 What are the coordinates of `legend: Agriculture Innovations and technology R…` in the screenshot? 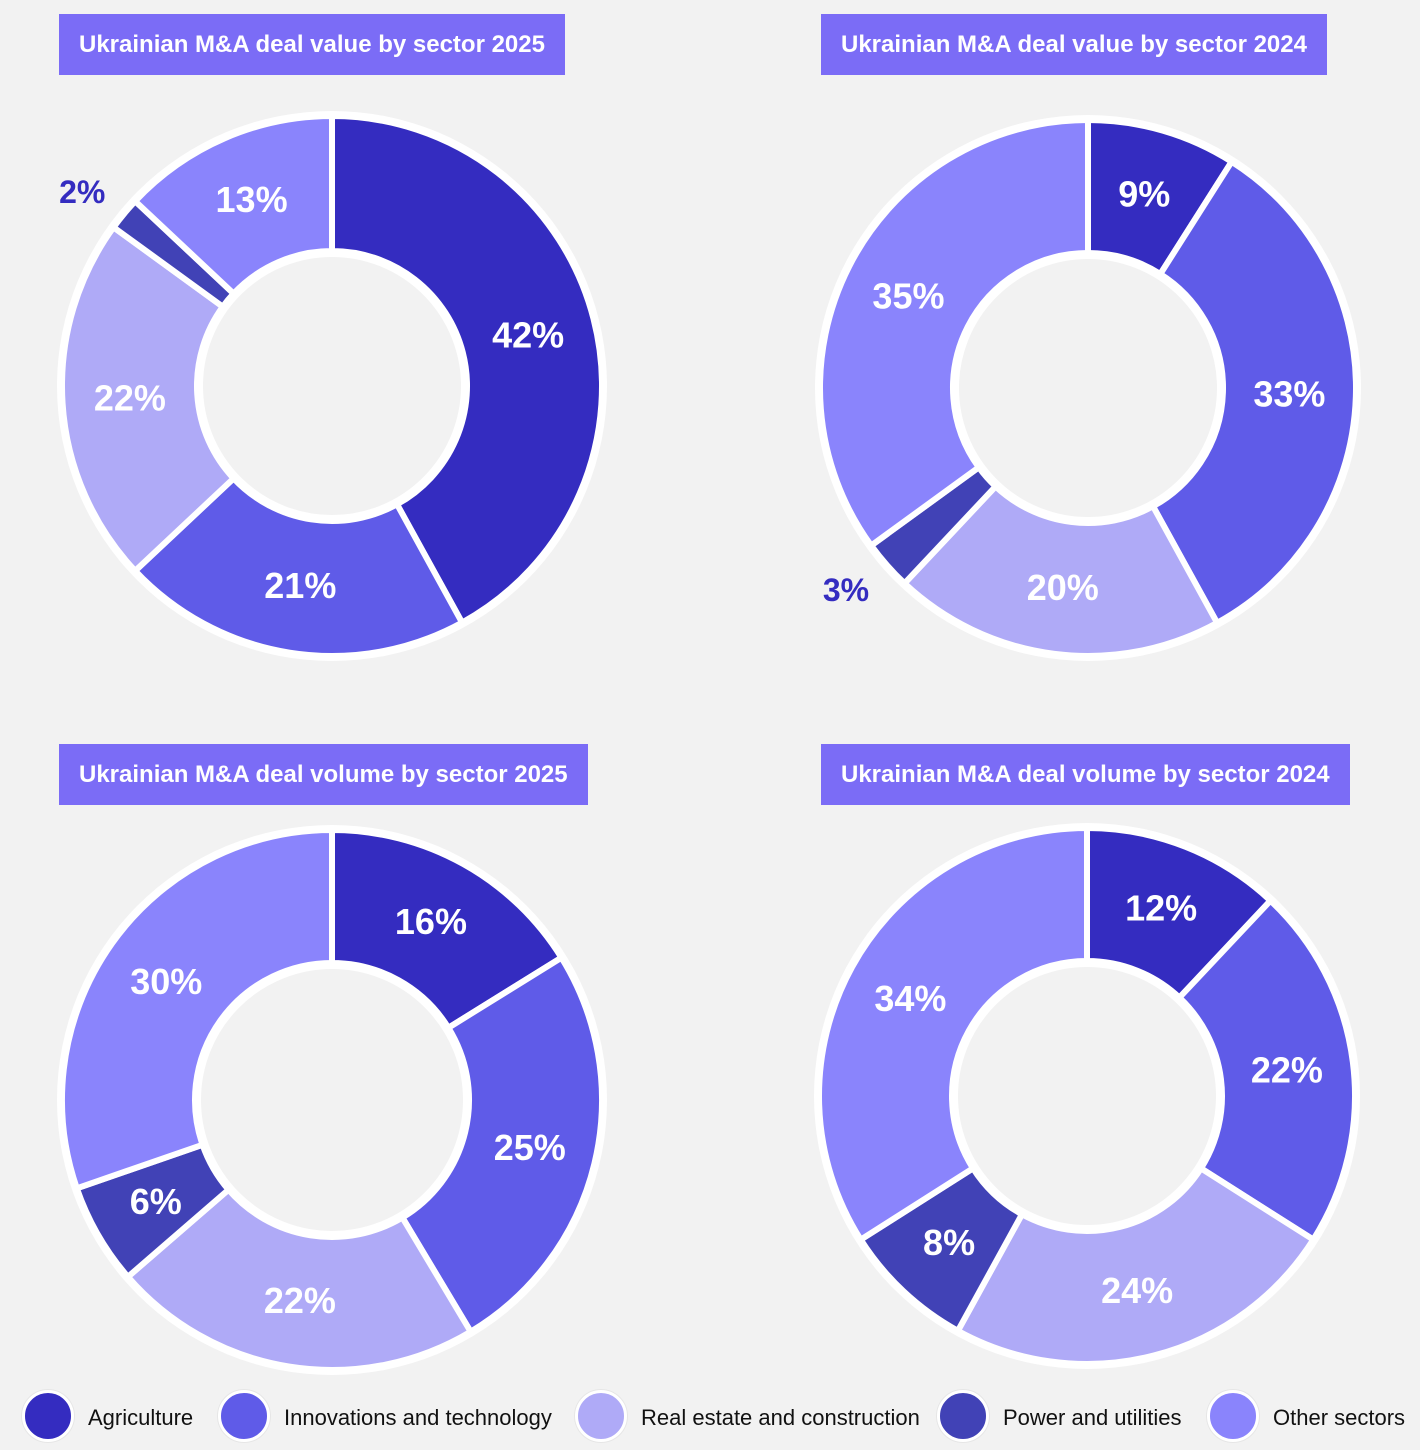 It's located at (721, 1416).